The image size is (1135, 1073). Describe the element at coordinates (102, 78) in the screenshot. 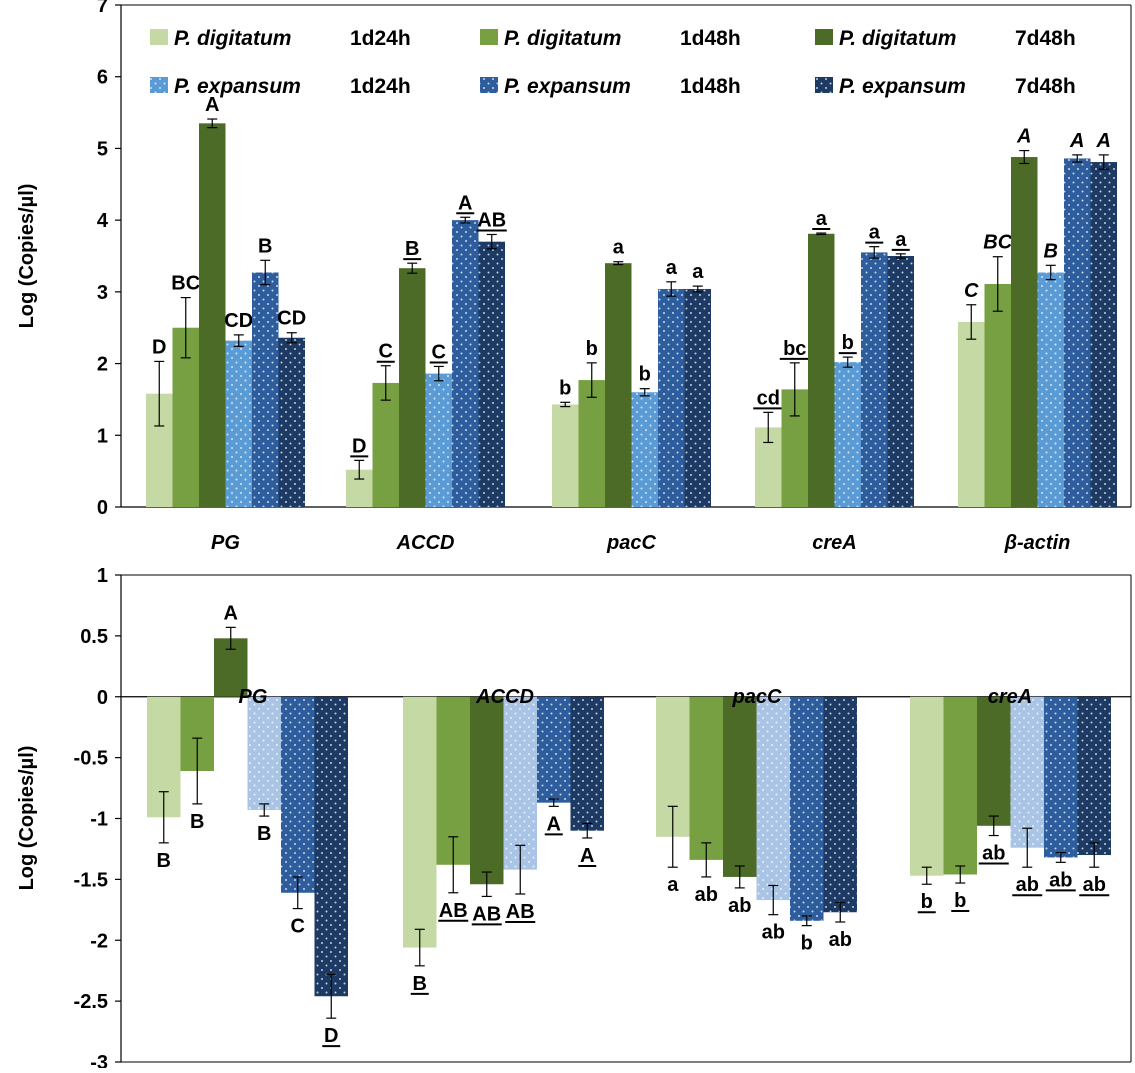

I see `y-tick-label: 6` at that location.